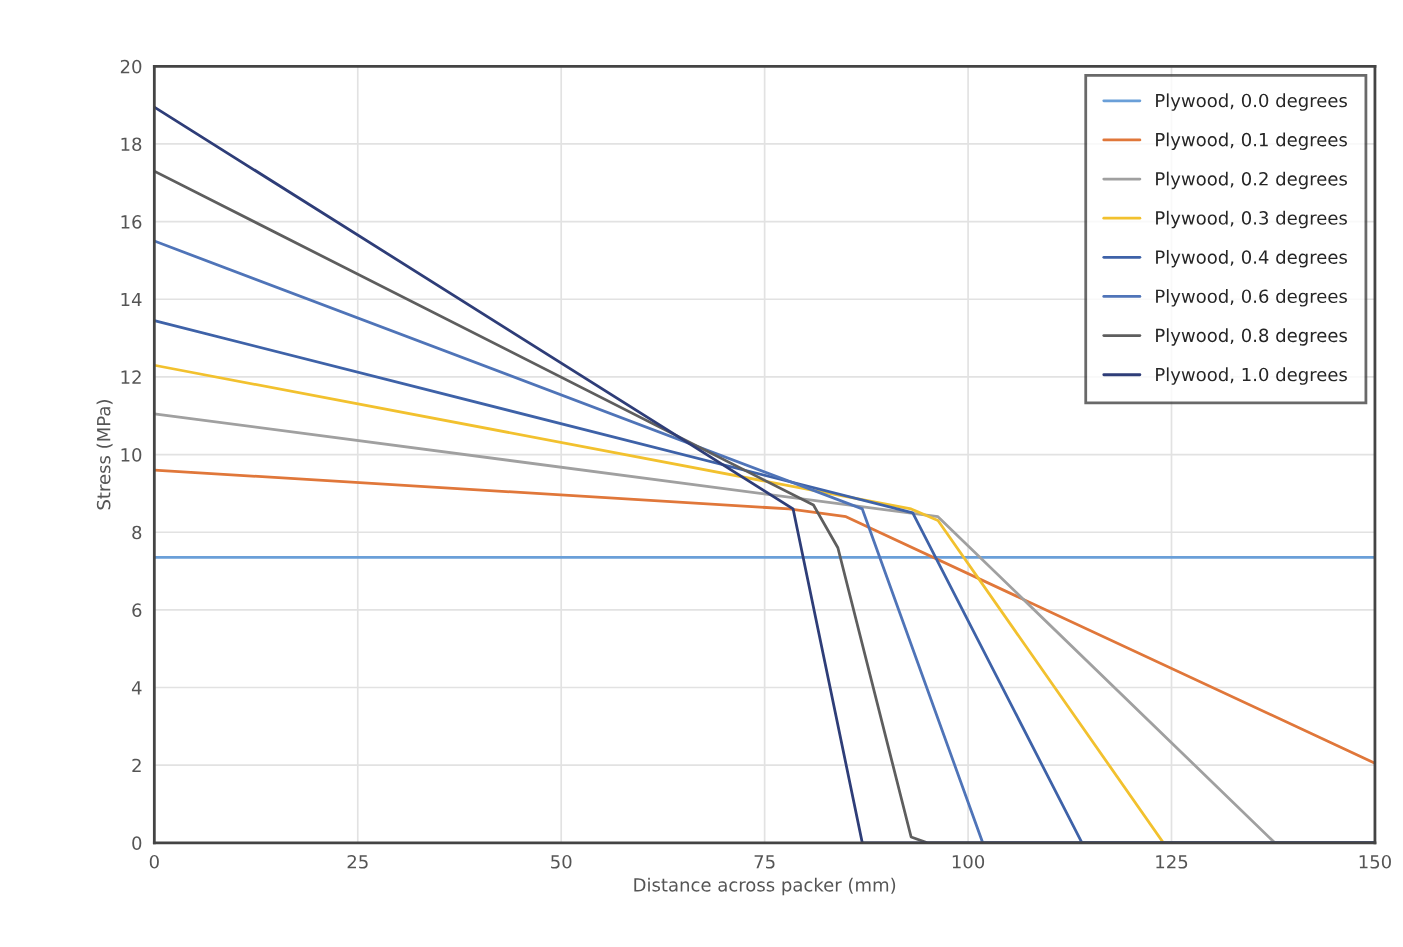  I want to click on legend-label: Plywood, 0.3 degrees, so click(1251, 219).